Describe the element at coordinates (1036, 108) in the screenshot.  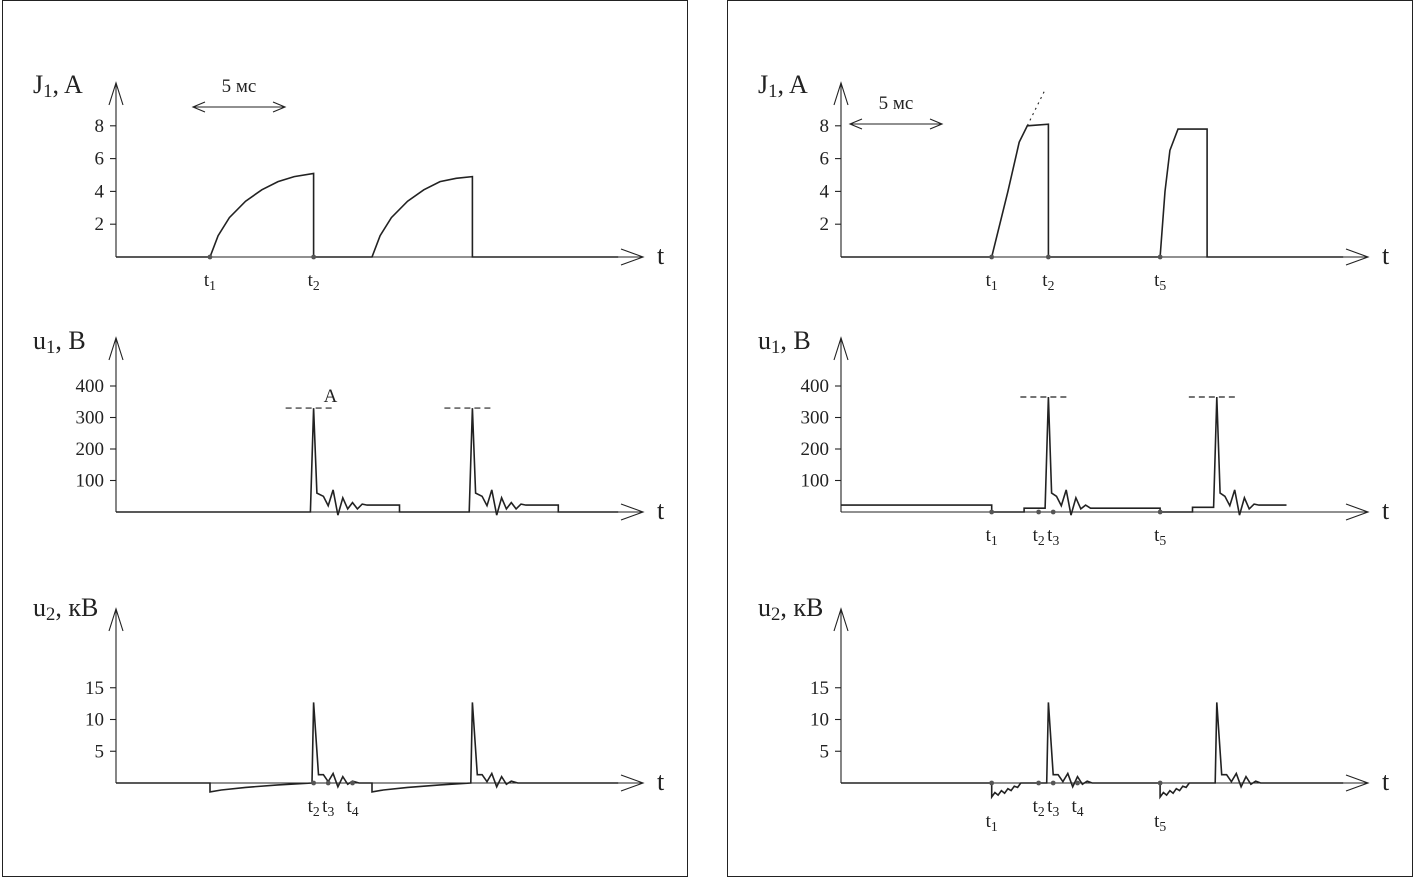
I see `series-extrapolation` at that location.